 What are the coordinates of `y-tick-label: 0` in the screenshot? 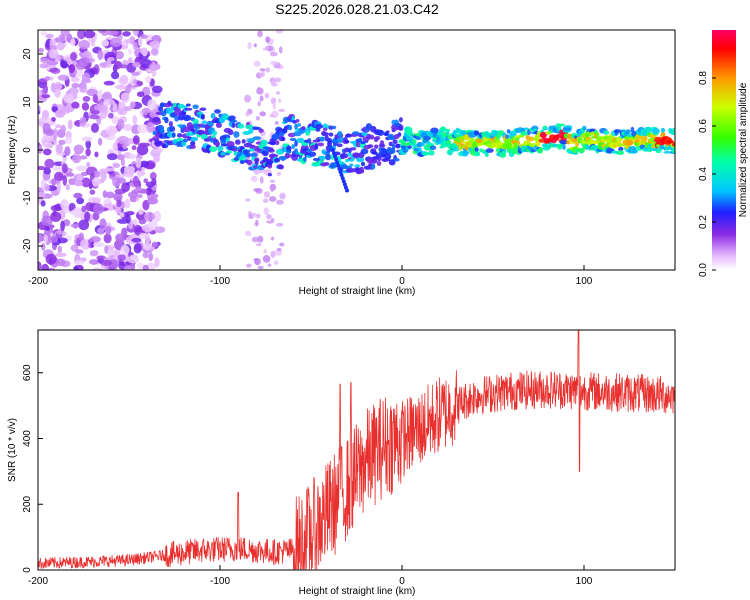 It's located at (27, 570).